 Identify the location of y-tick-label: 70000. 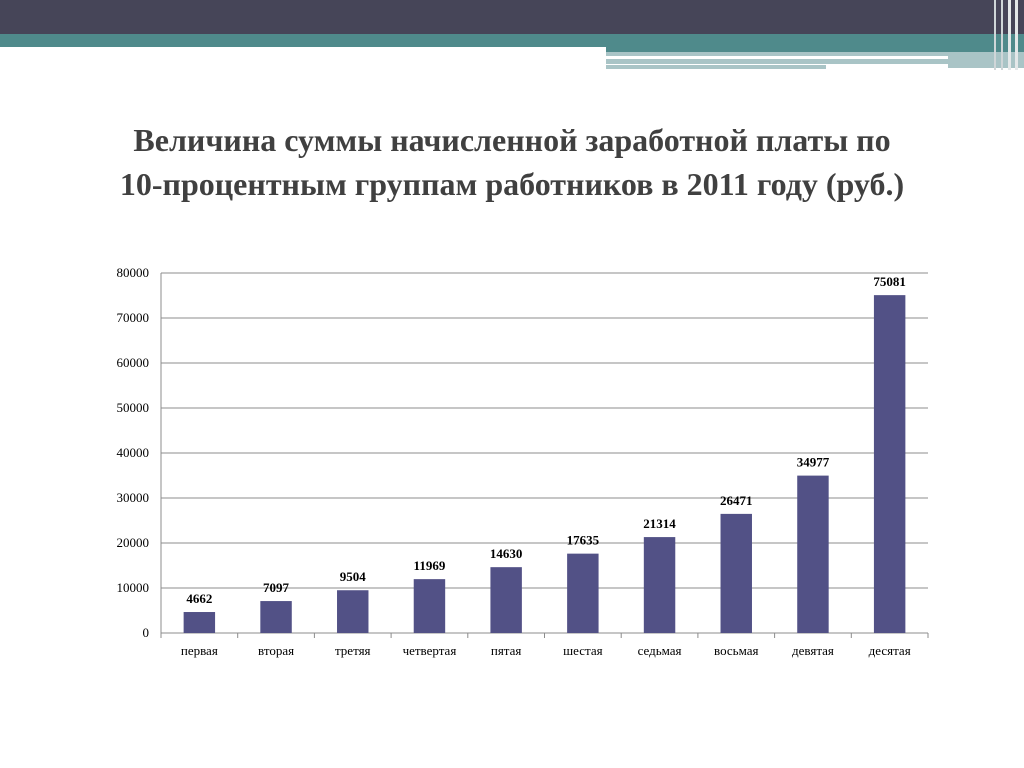
(133, 317).